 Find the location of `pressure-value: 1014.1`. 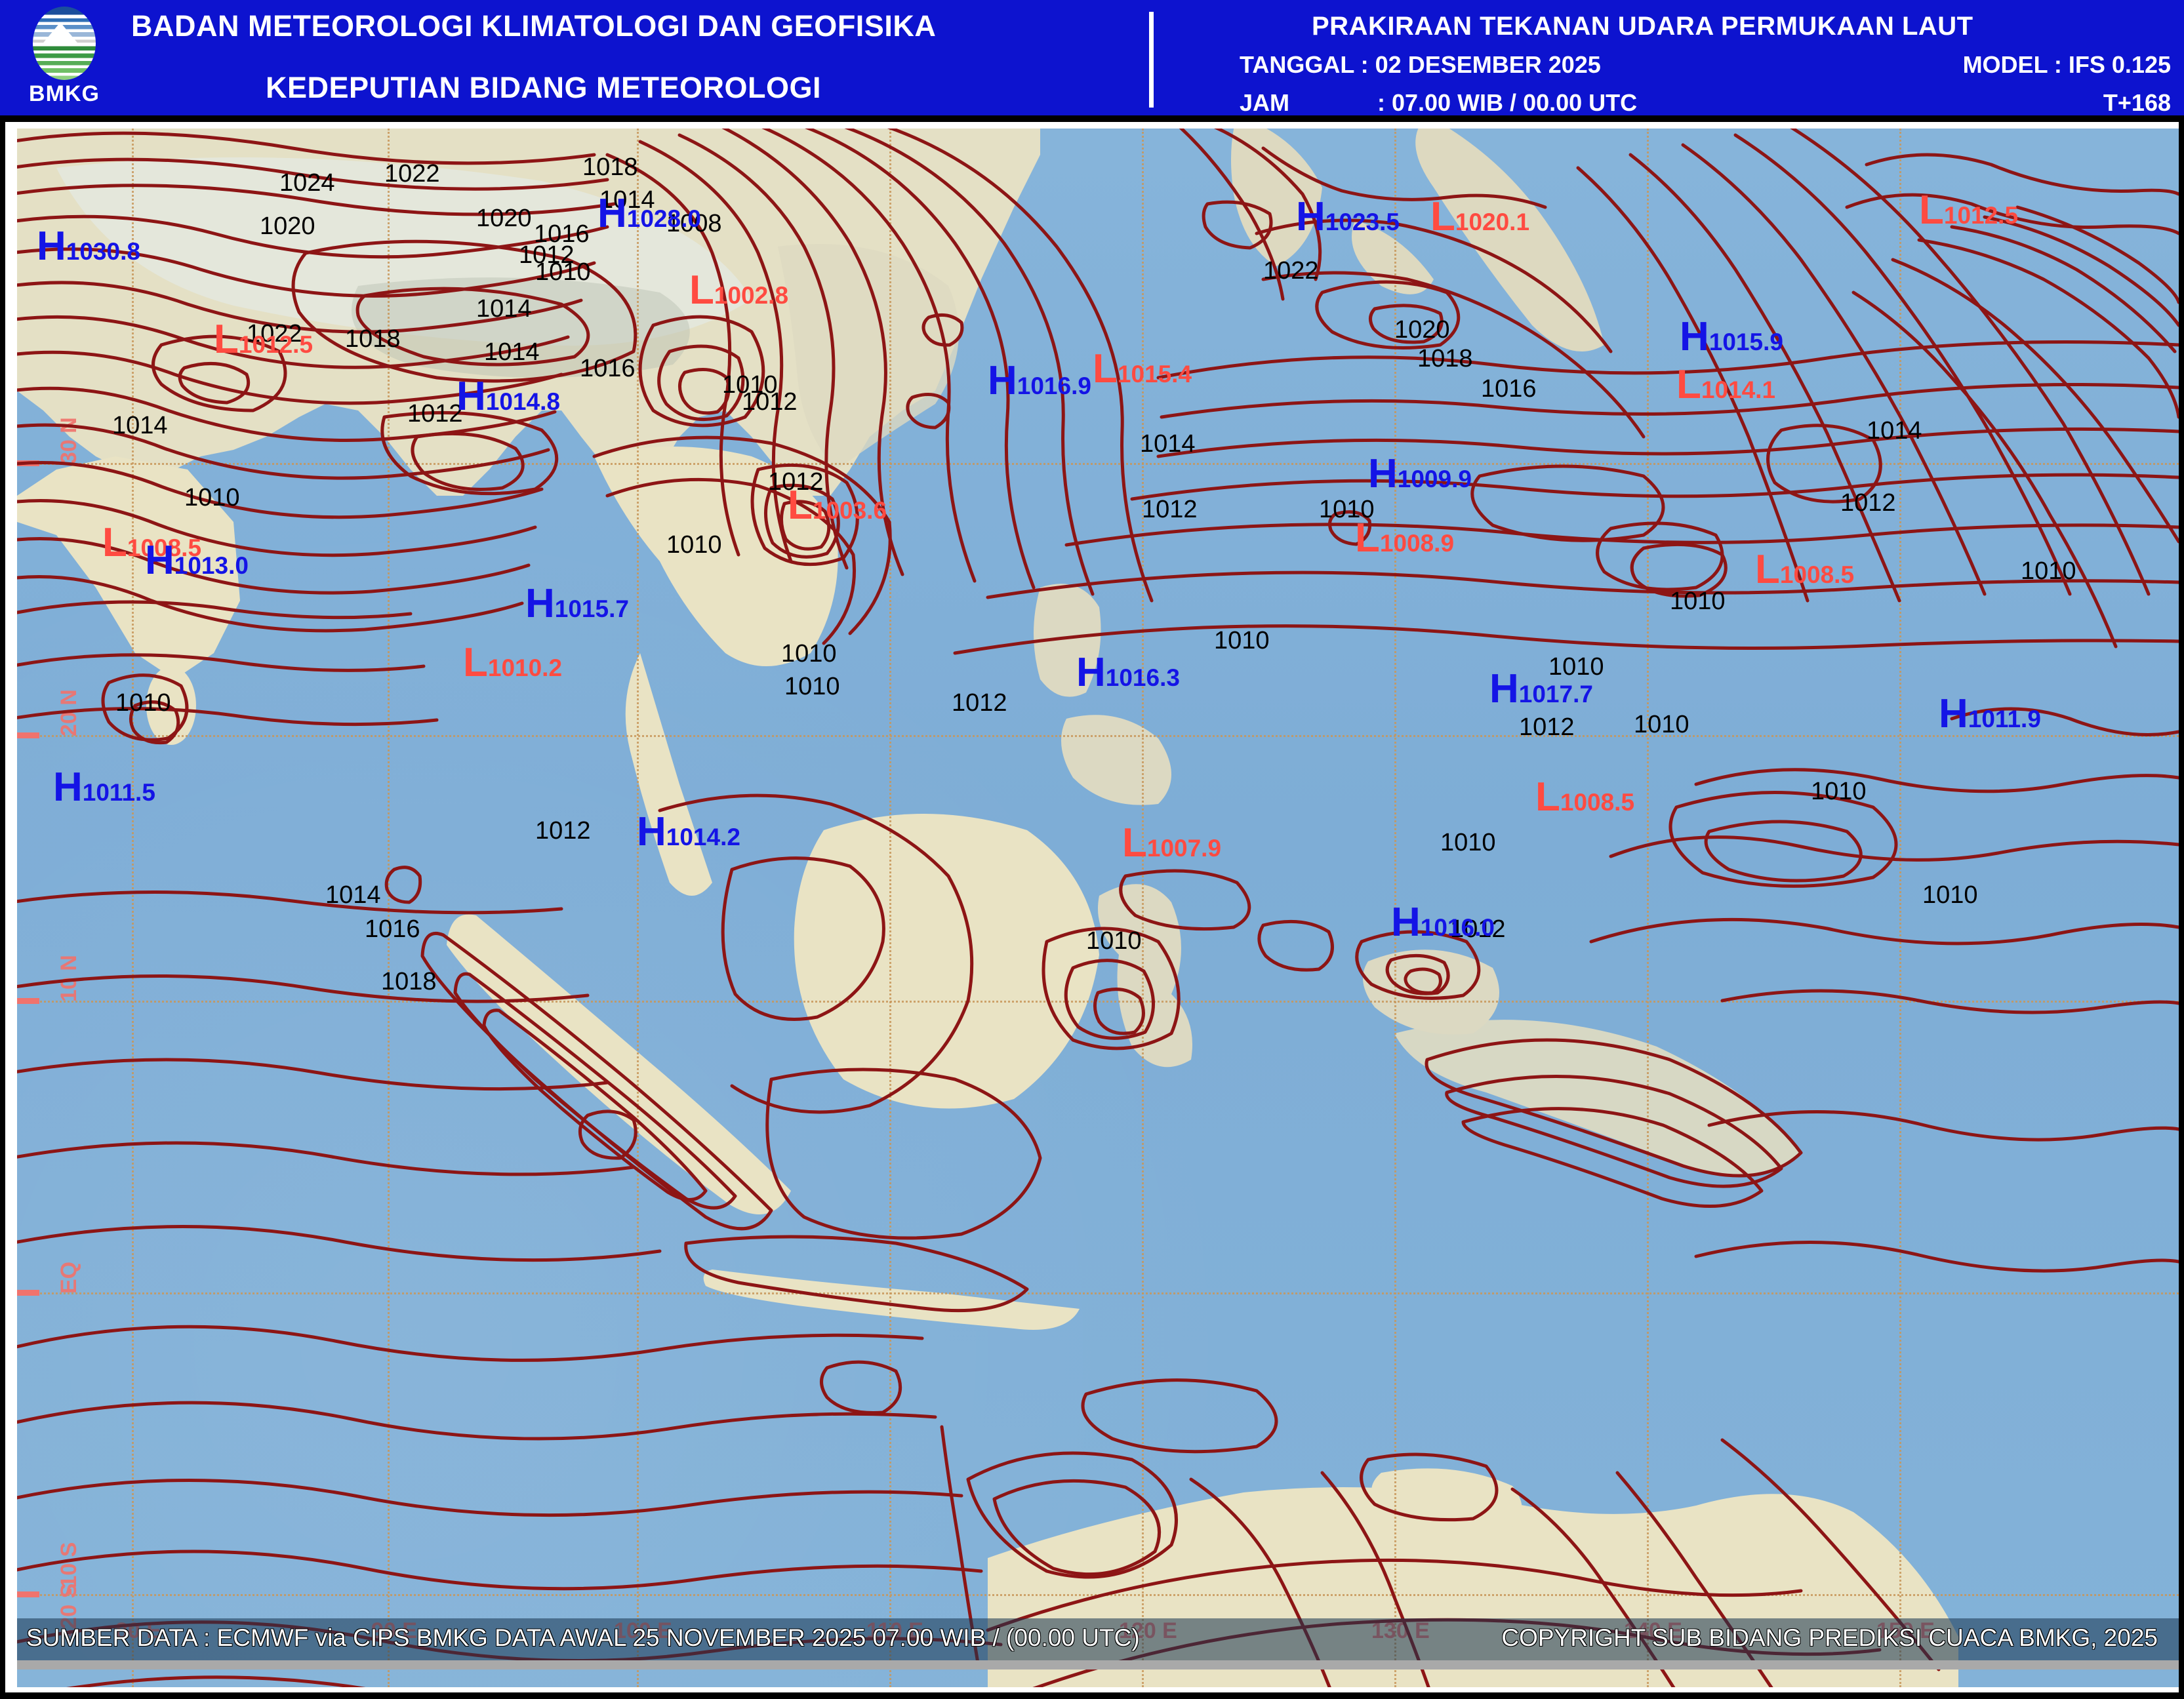

pressure-value: 1014.1 is located at coordinates (1738, 389).